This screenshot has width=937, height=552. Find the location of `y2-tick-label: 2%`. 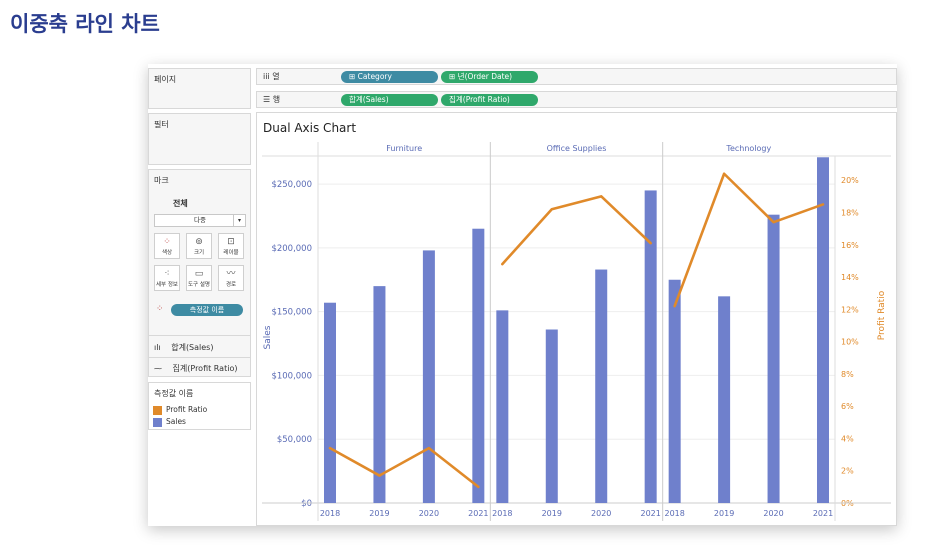

y2-tick-label: 2% is located at coordinates (847, 471).